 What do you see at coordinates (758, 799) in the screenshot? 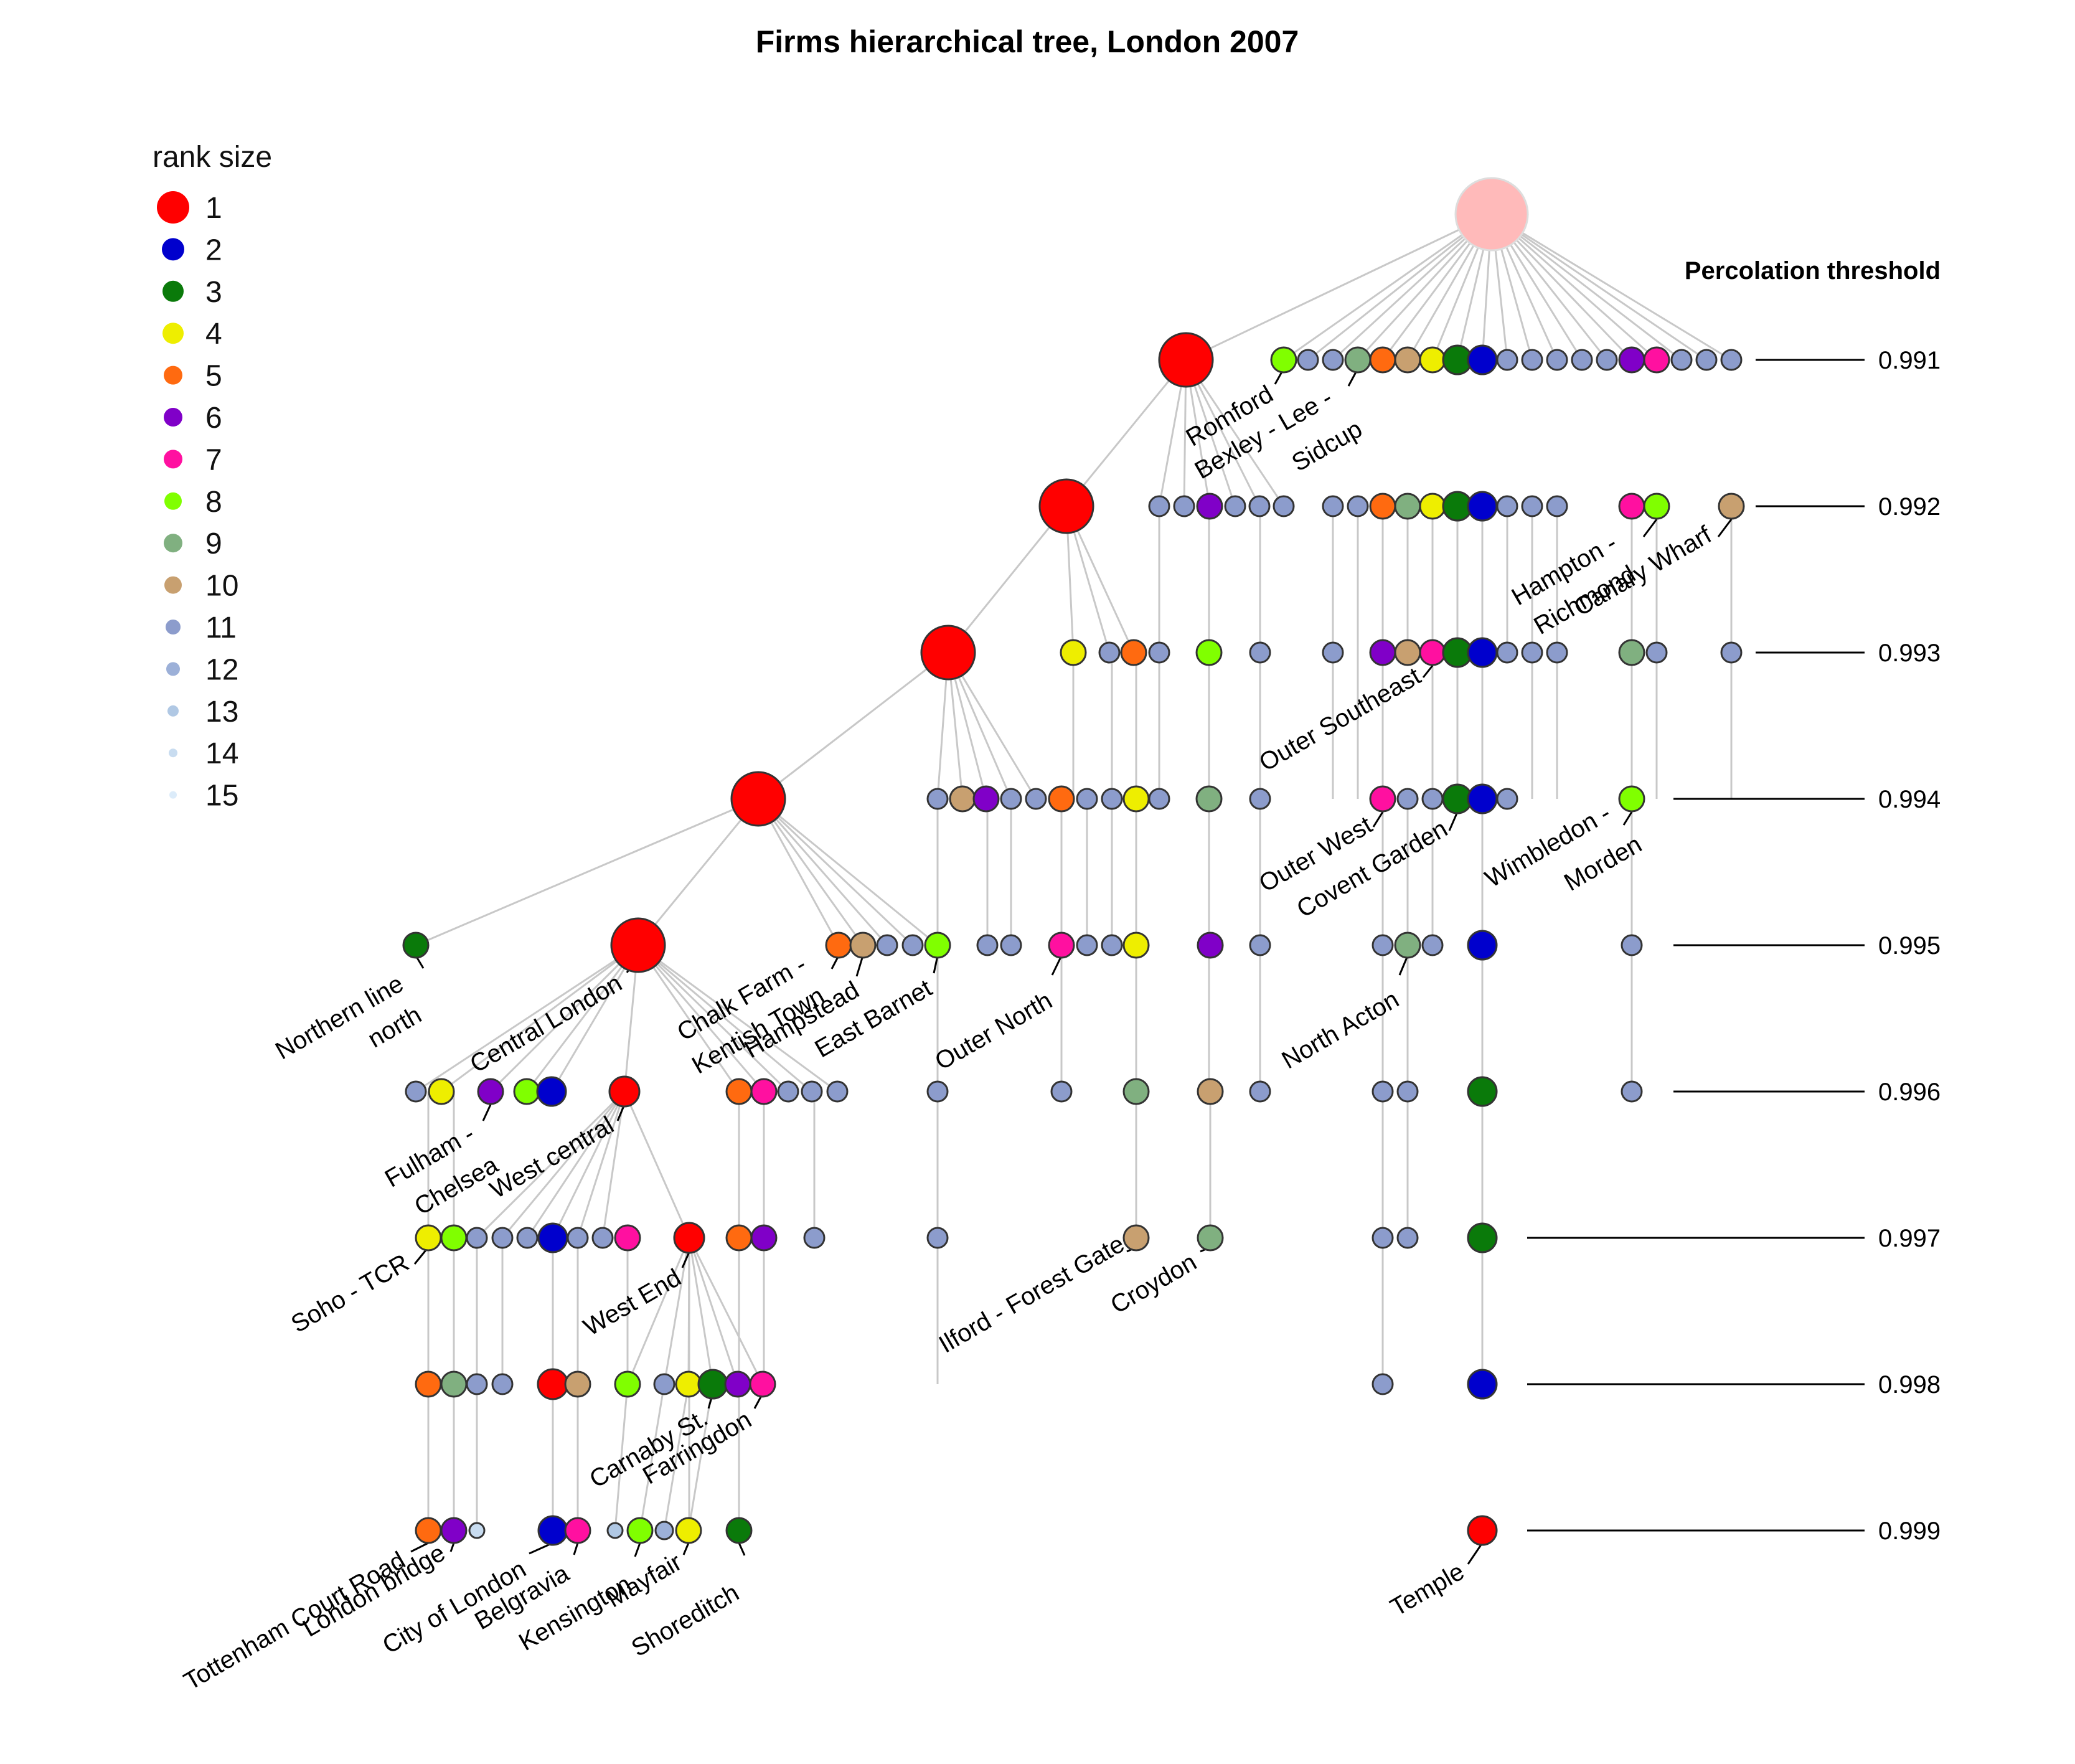
I see `node-level-0.994-red` at bounding box center [758, 799].